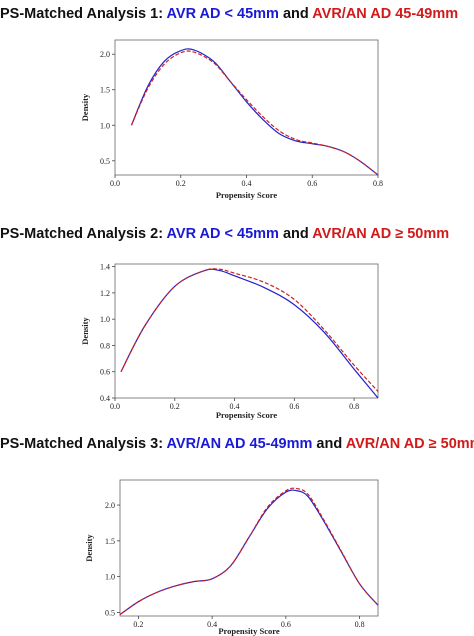  What do you see at coordinates (222, 14) in the screenshot?
I see `panel-1-group-a: AVR AD < 45mm` at bounding box center [222, 14].